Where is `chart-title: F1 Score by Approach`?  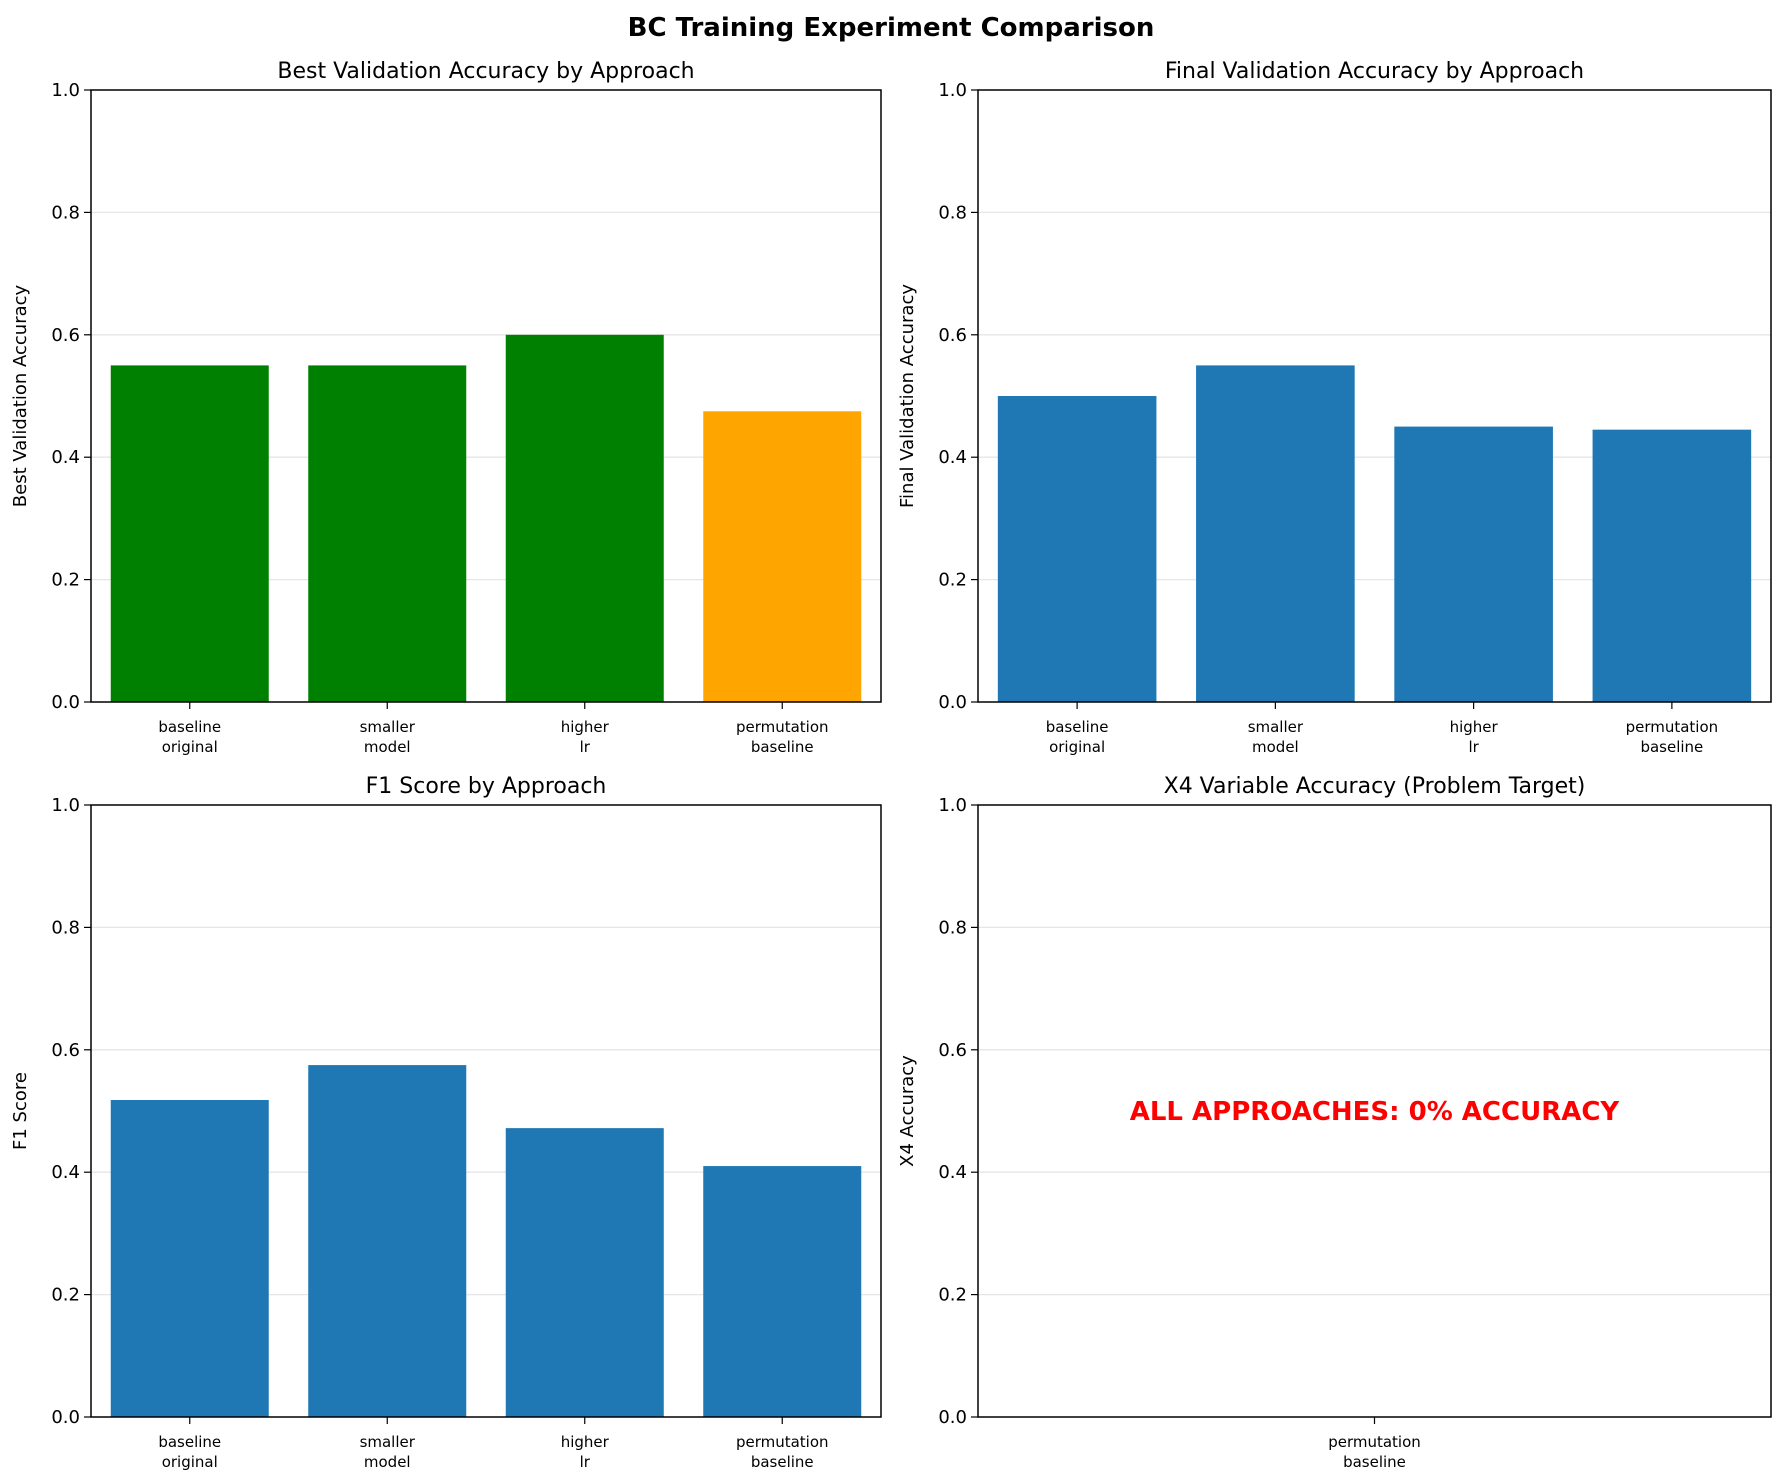
chart-title: F1 Score by Approach is located at coordinates (486, 786).